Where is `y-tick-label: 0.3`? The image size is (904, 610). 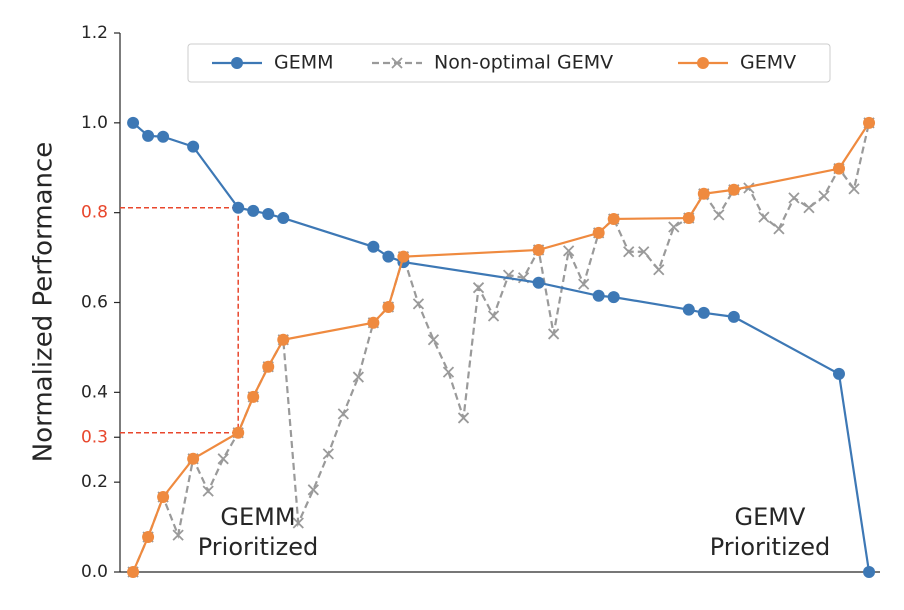 y-tick-label: 0.3 is located at coordinates (94, 437).